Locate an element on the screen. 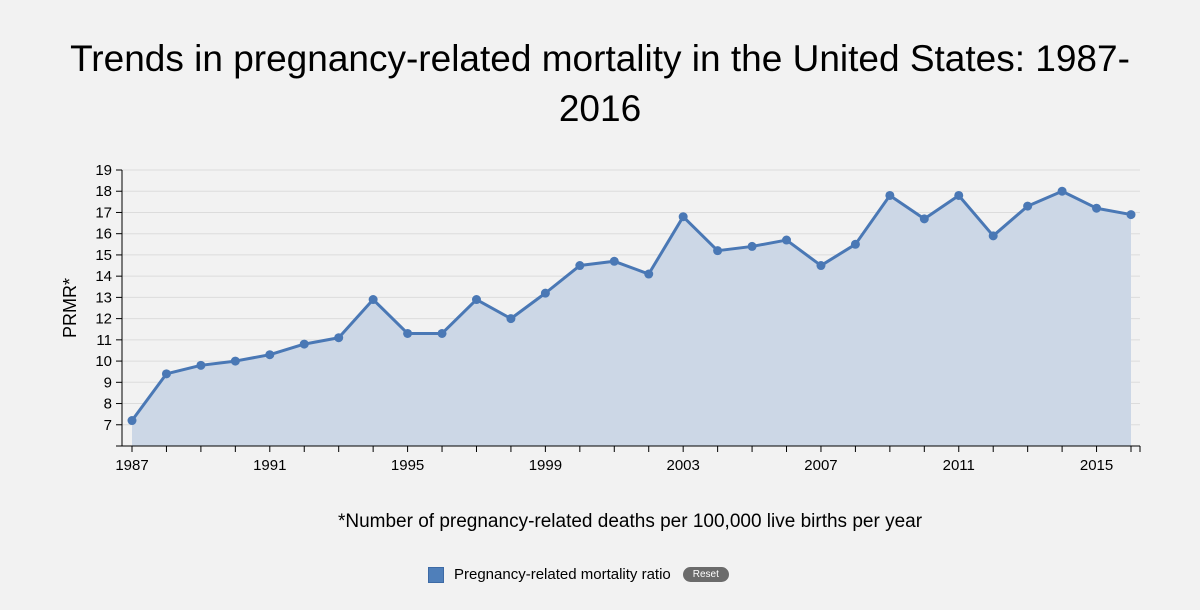 This screenshot has height=610, width=1200. legend-label: Pregnancy-related mortality ratio is located at coordinates (562, 574).